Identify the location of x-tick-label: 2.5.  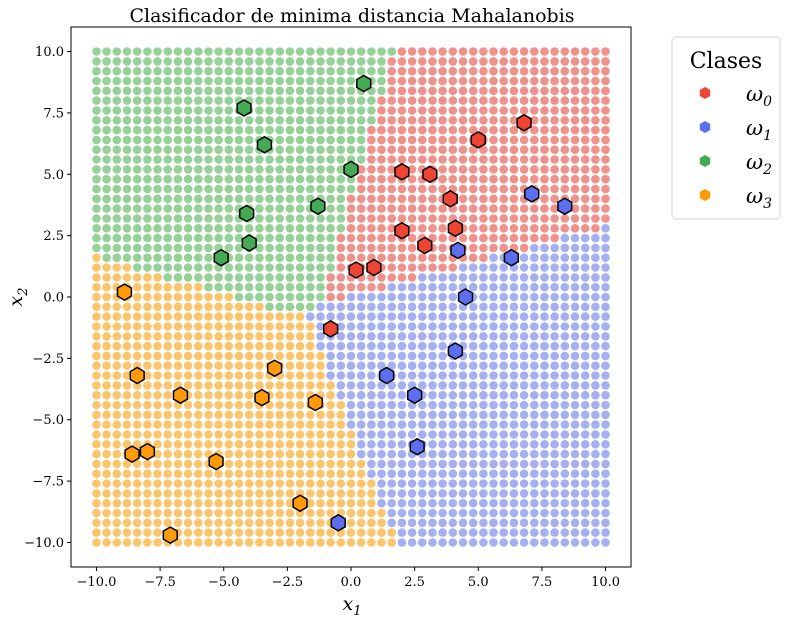
(414, 582).